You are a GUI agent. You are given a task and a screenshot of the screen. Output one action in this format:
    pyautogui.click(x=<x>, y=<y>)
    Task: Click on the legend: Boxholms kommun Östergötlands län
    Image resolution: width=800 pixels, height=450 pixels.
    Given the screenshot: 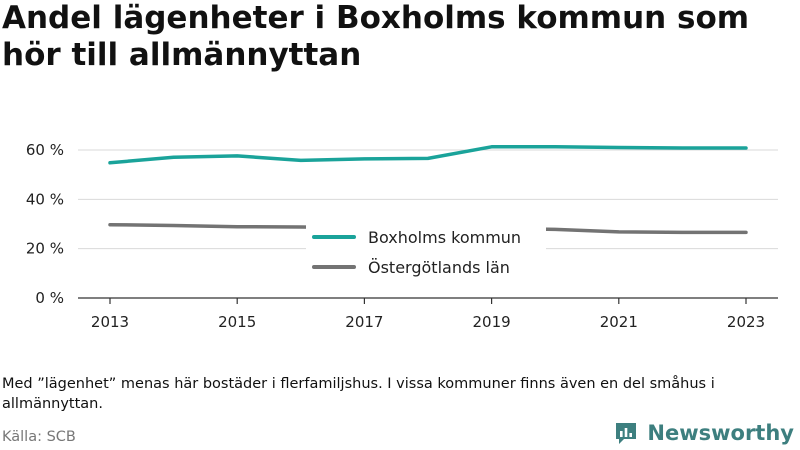 What is the action you would take?
    pyautogui.click(x=426, y=252)
    